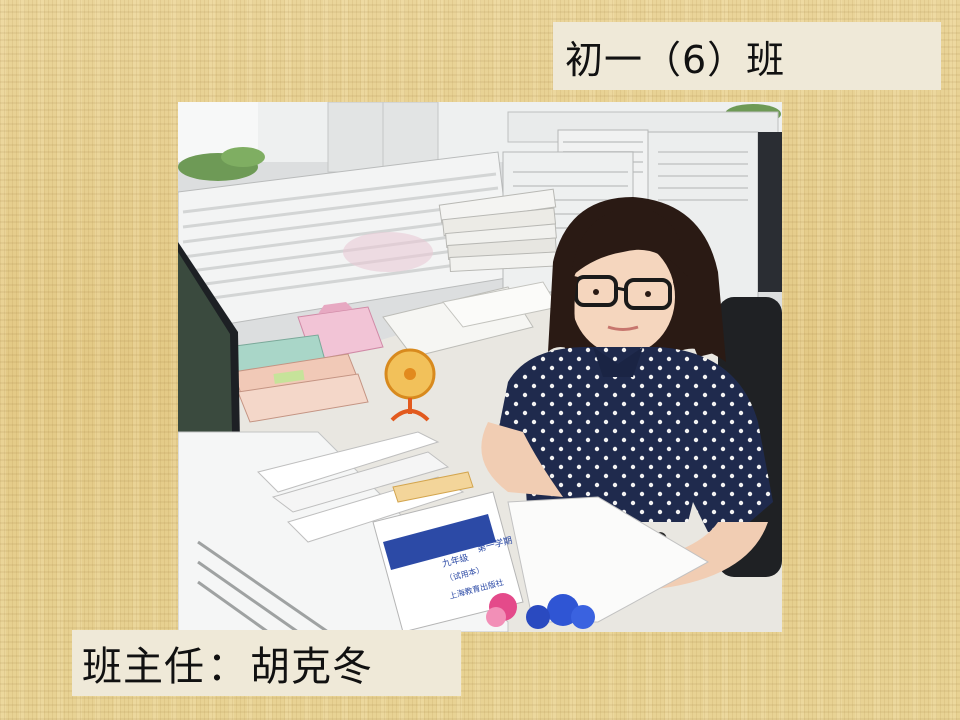  What do you see at coordinates (143, 667) in the screenshot?
I see `teacher-title: 班主任` at bounding box center [143, 667].